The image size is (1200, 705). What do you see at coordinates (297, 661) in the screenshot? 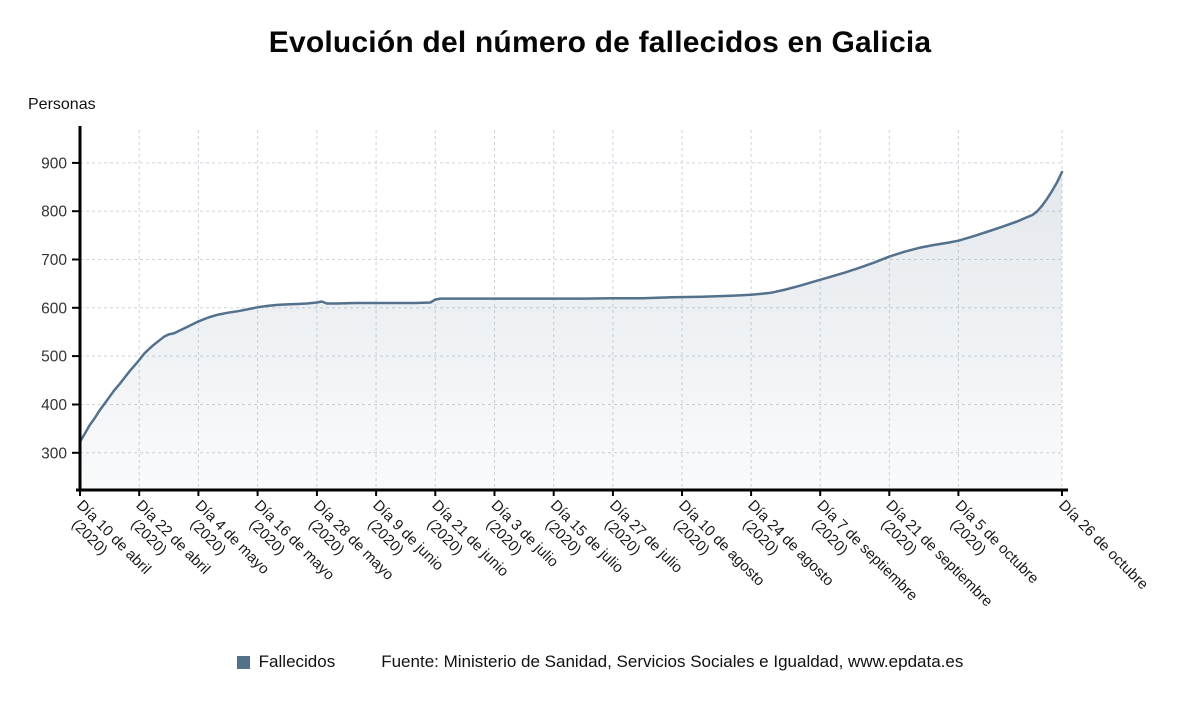
I see `legend-label: Fallecidos` at bounding box center [297, 661].